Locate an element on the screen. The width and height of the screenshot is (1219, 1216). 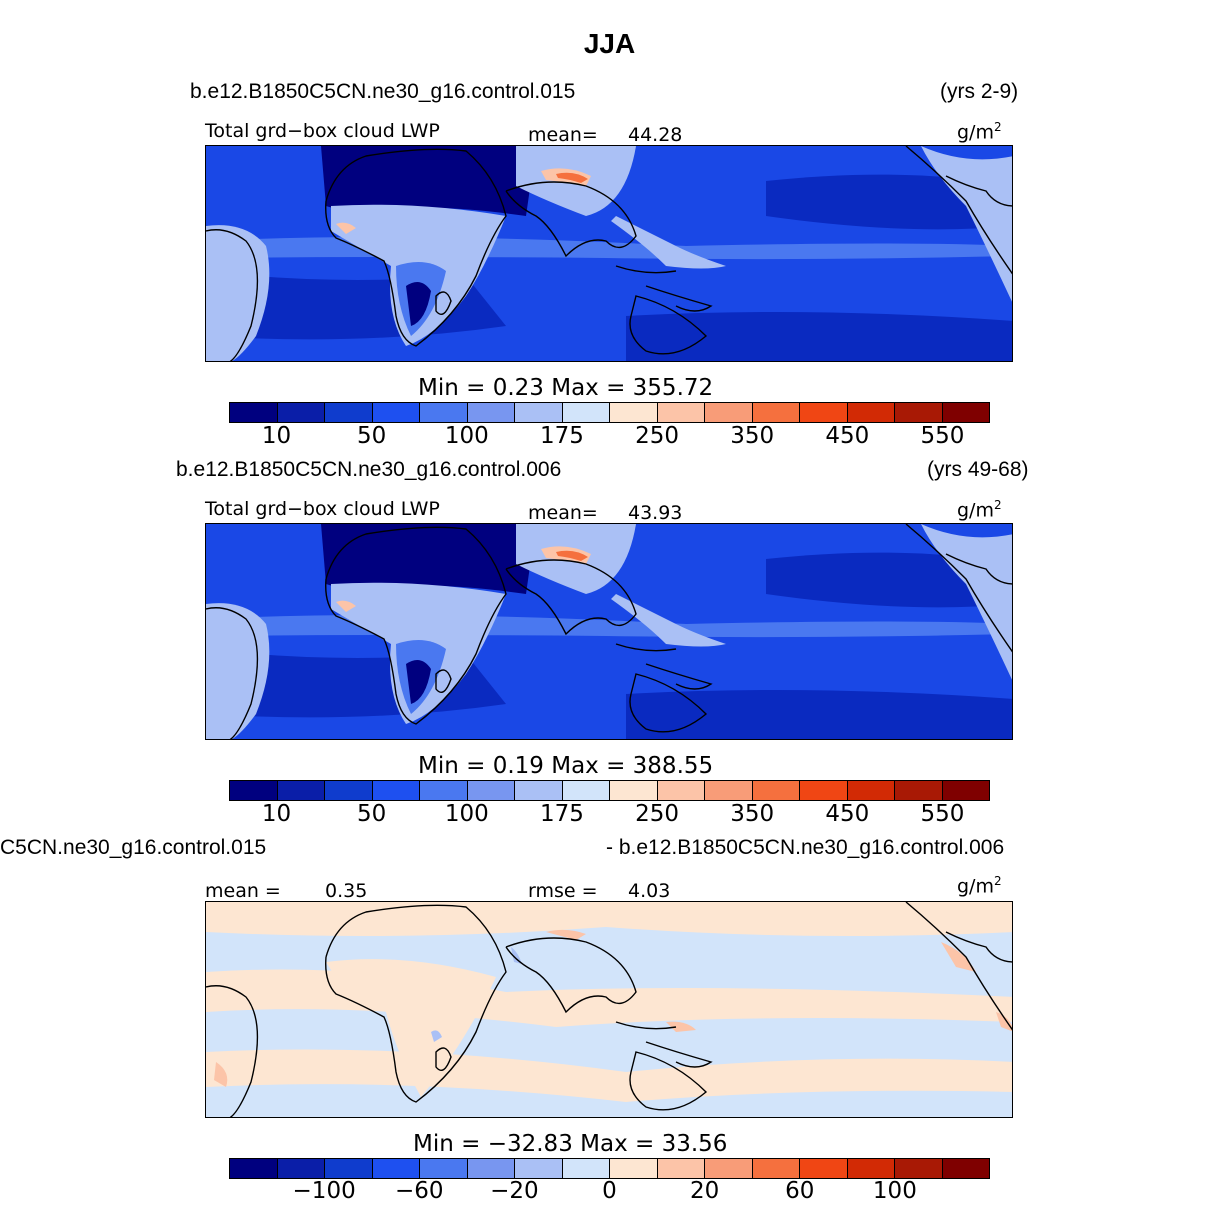
panel2-years: (yrs 49-68) is located at coordinates (978, 469).